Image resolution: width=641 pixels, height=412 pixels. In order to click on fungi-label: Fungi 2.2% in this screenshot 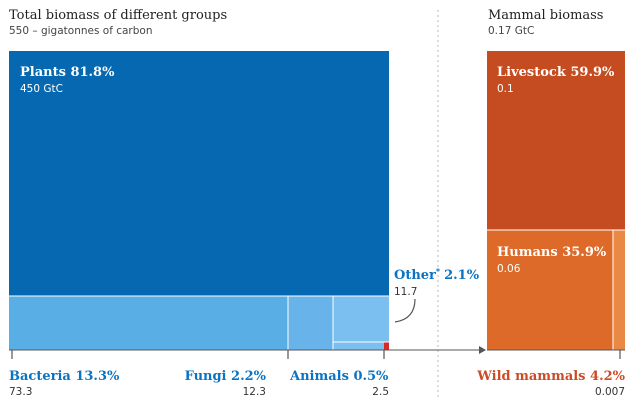, I will do `click(226, 376)`.